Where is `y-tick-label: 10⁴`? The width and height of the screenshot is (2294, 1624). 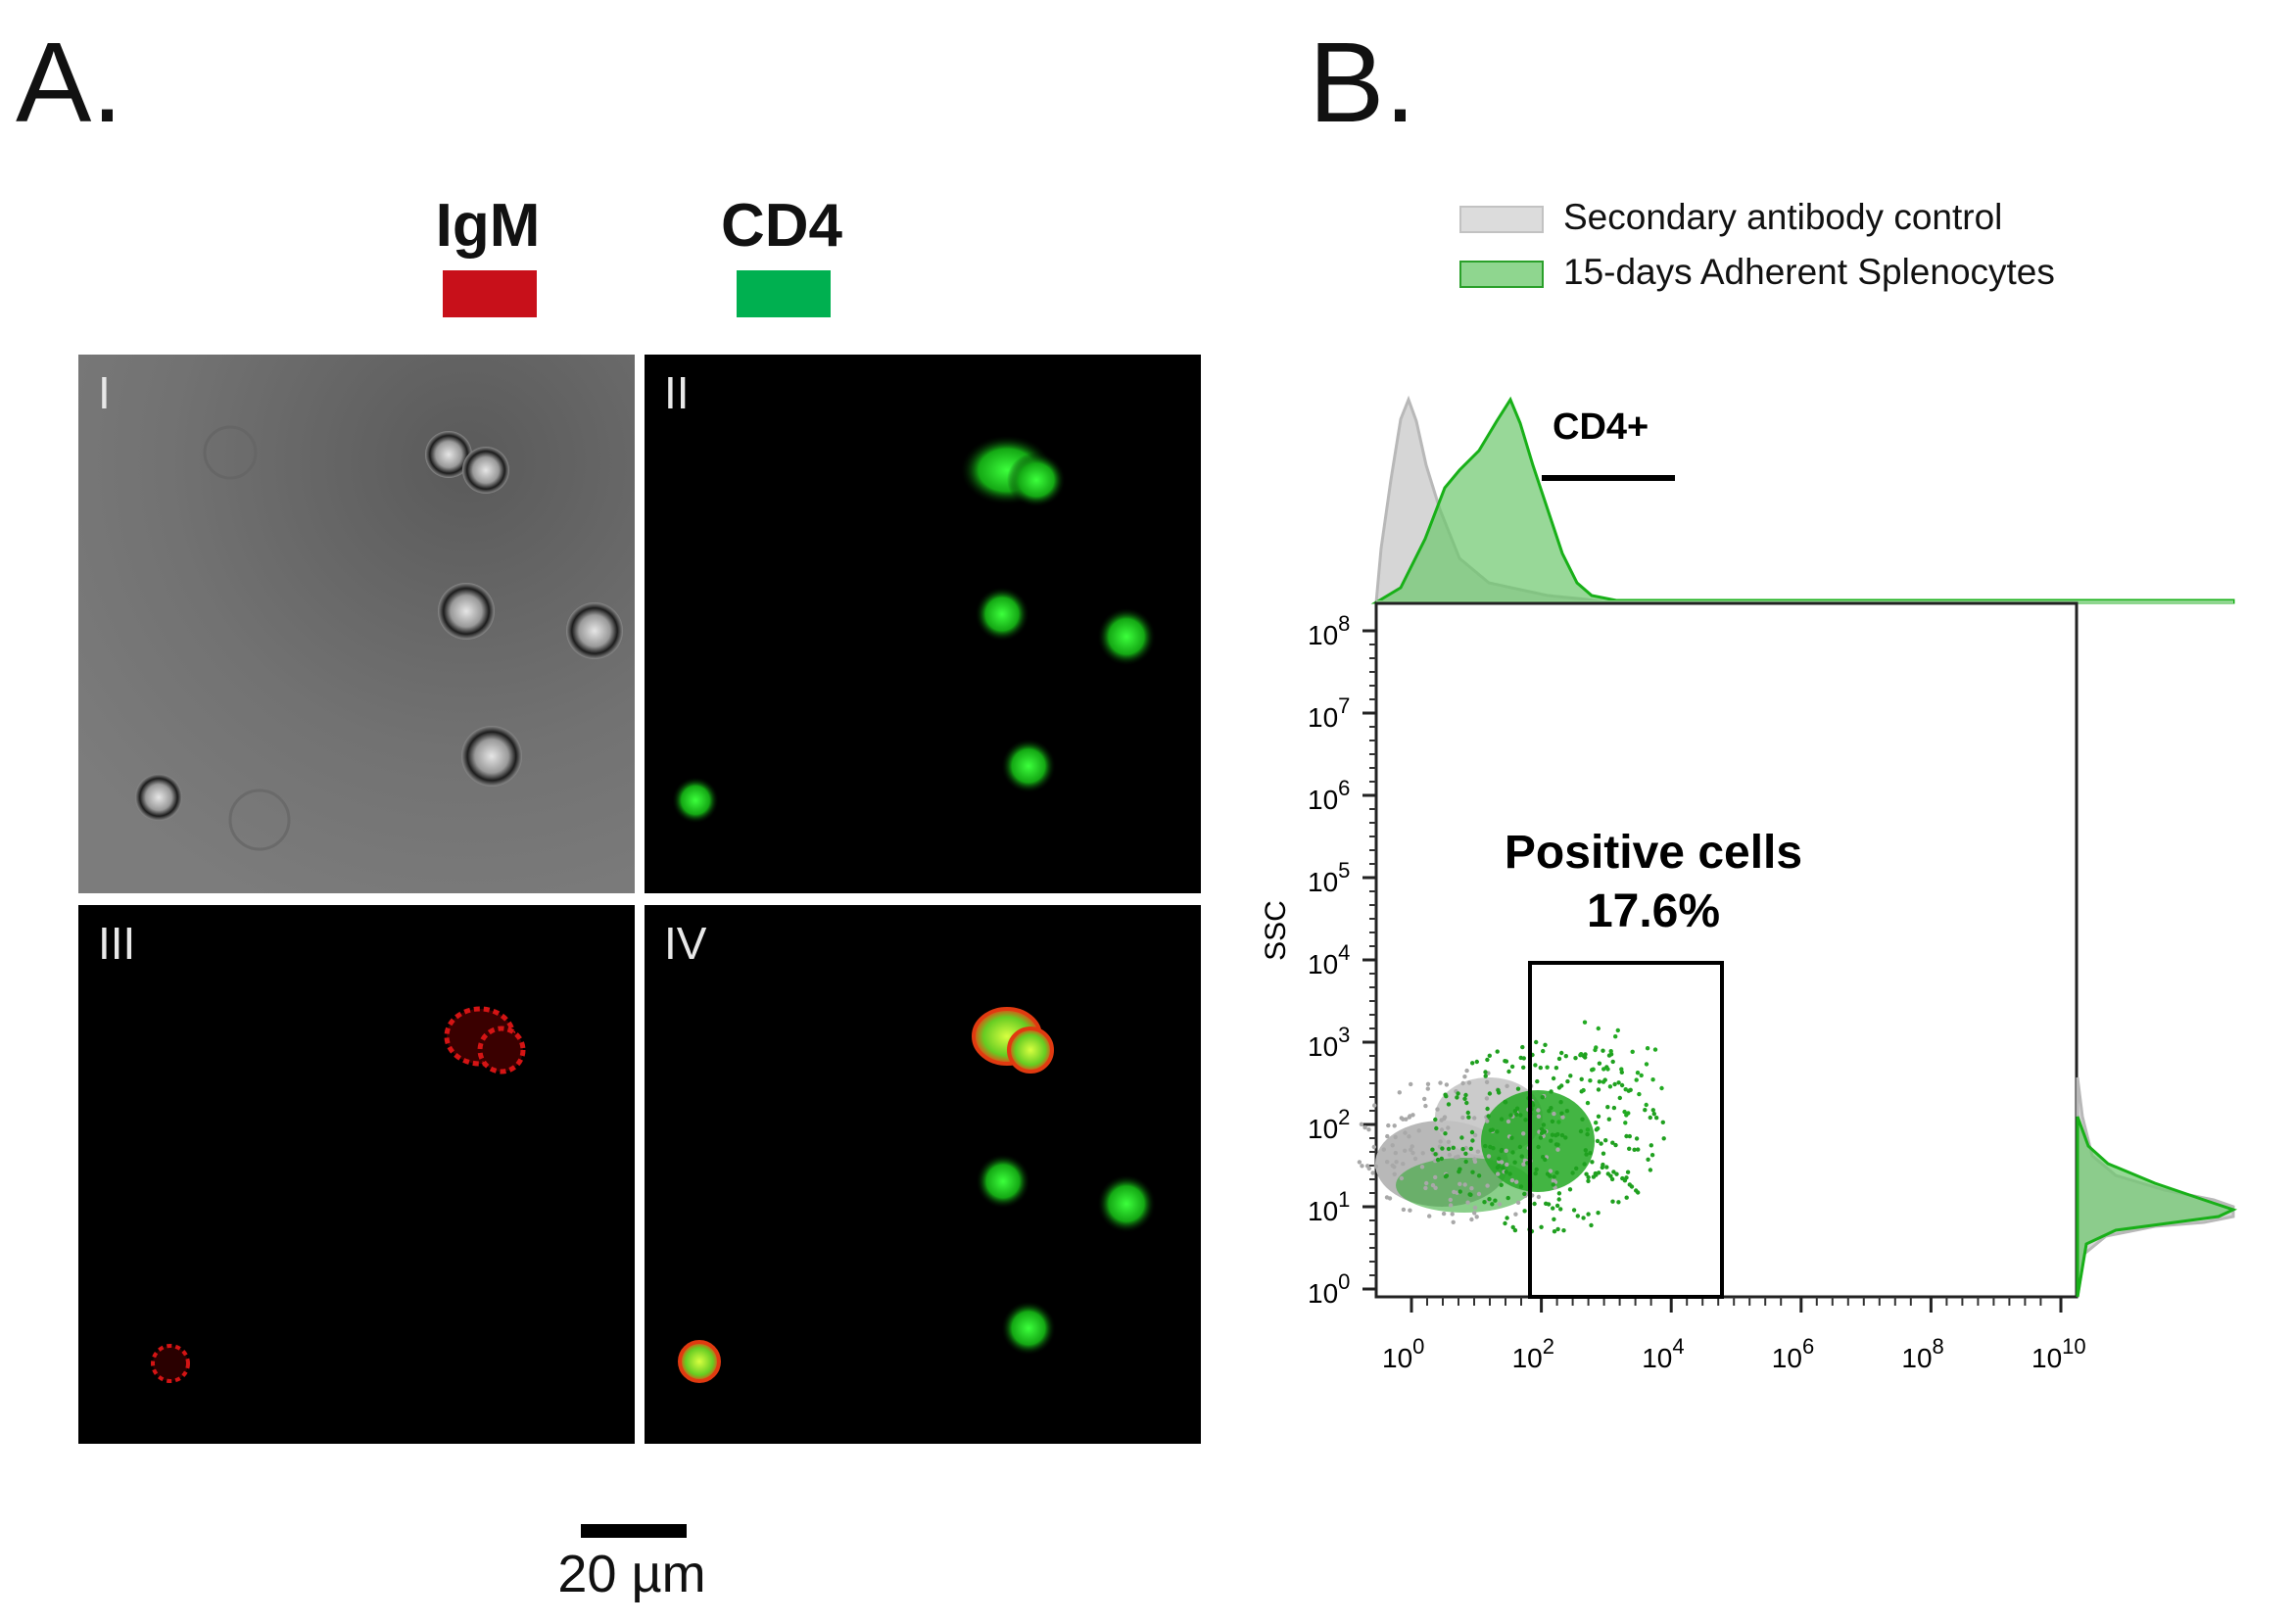
y-tick-label: 10⁴ is located at coordinates (1329, 960).